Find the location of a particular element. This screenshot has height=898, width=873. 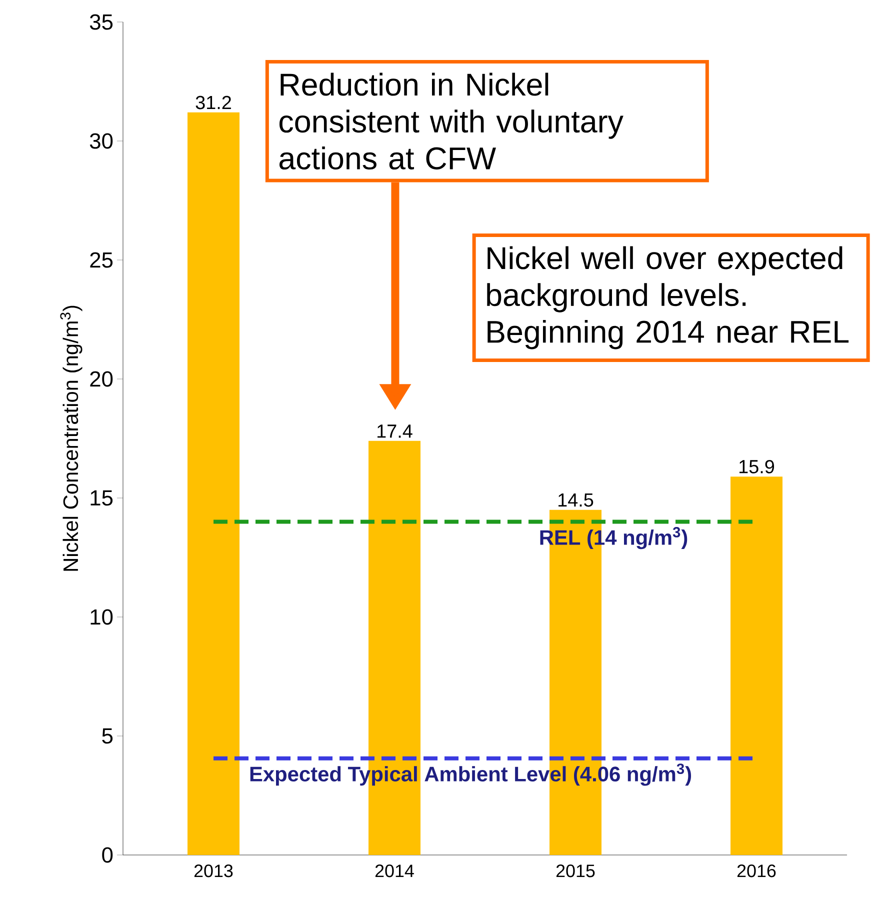

y-tick-label: 25 is located at coordinates (101, 260).